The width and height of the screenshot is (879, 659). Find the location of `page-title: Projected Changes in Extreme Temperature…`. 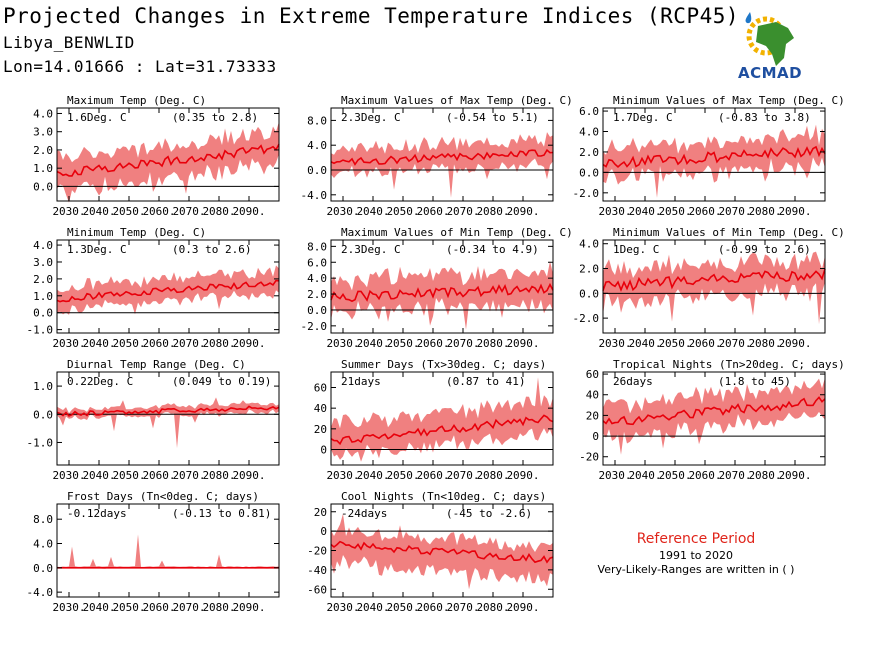

page-title: Projected Changes in Extreme Temperature… is located at coordinates (371, 16).